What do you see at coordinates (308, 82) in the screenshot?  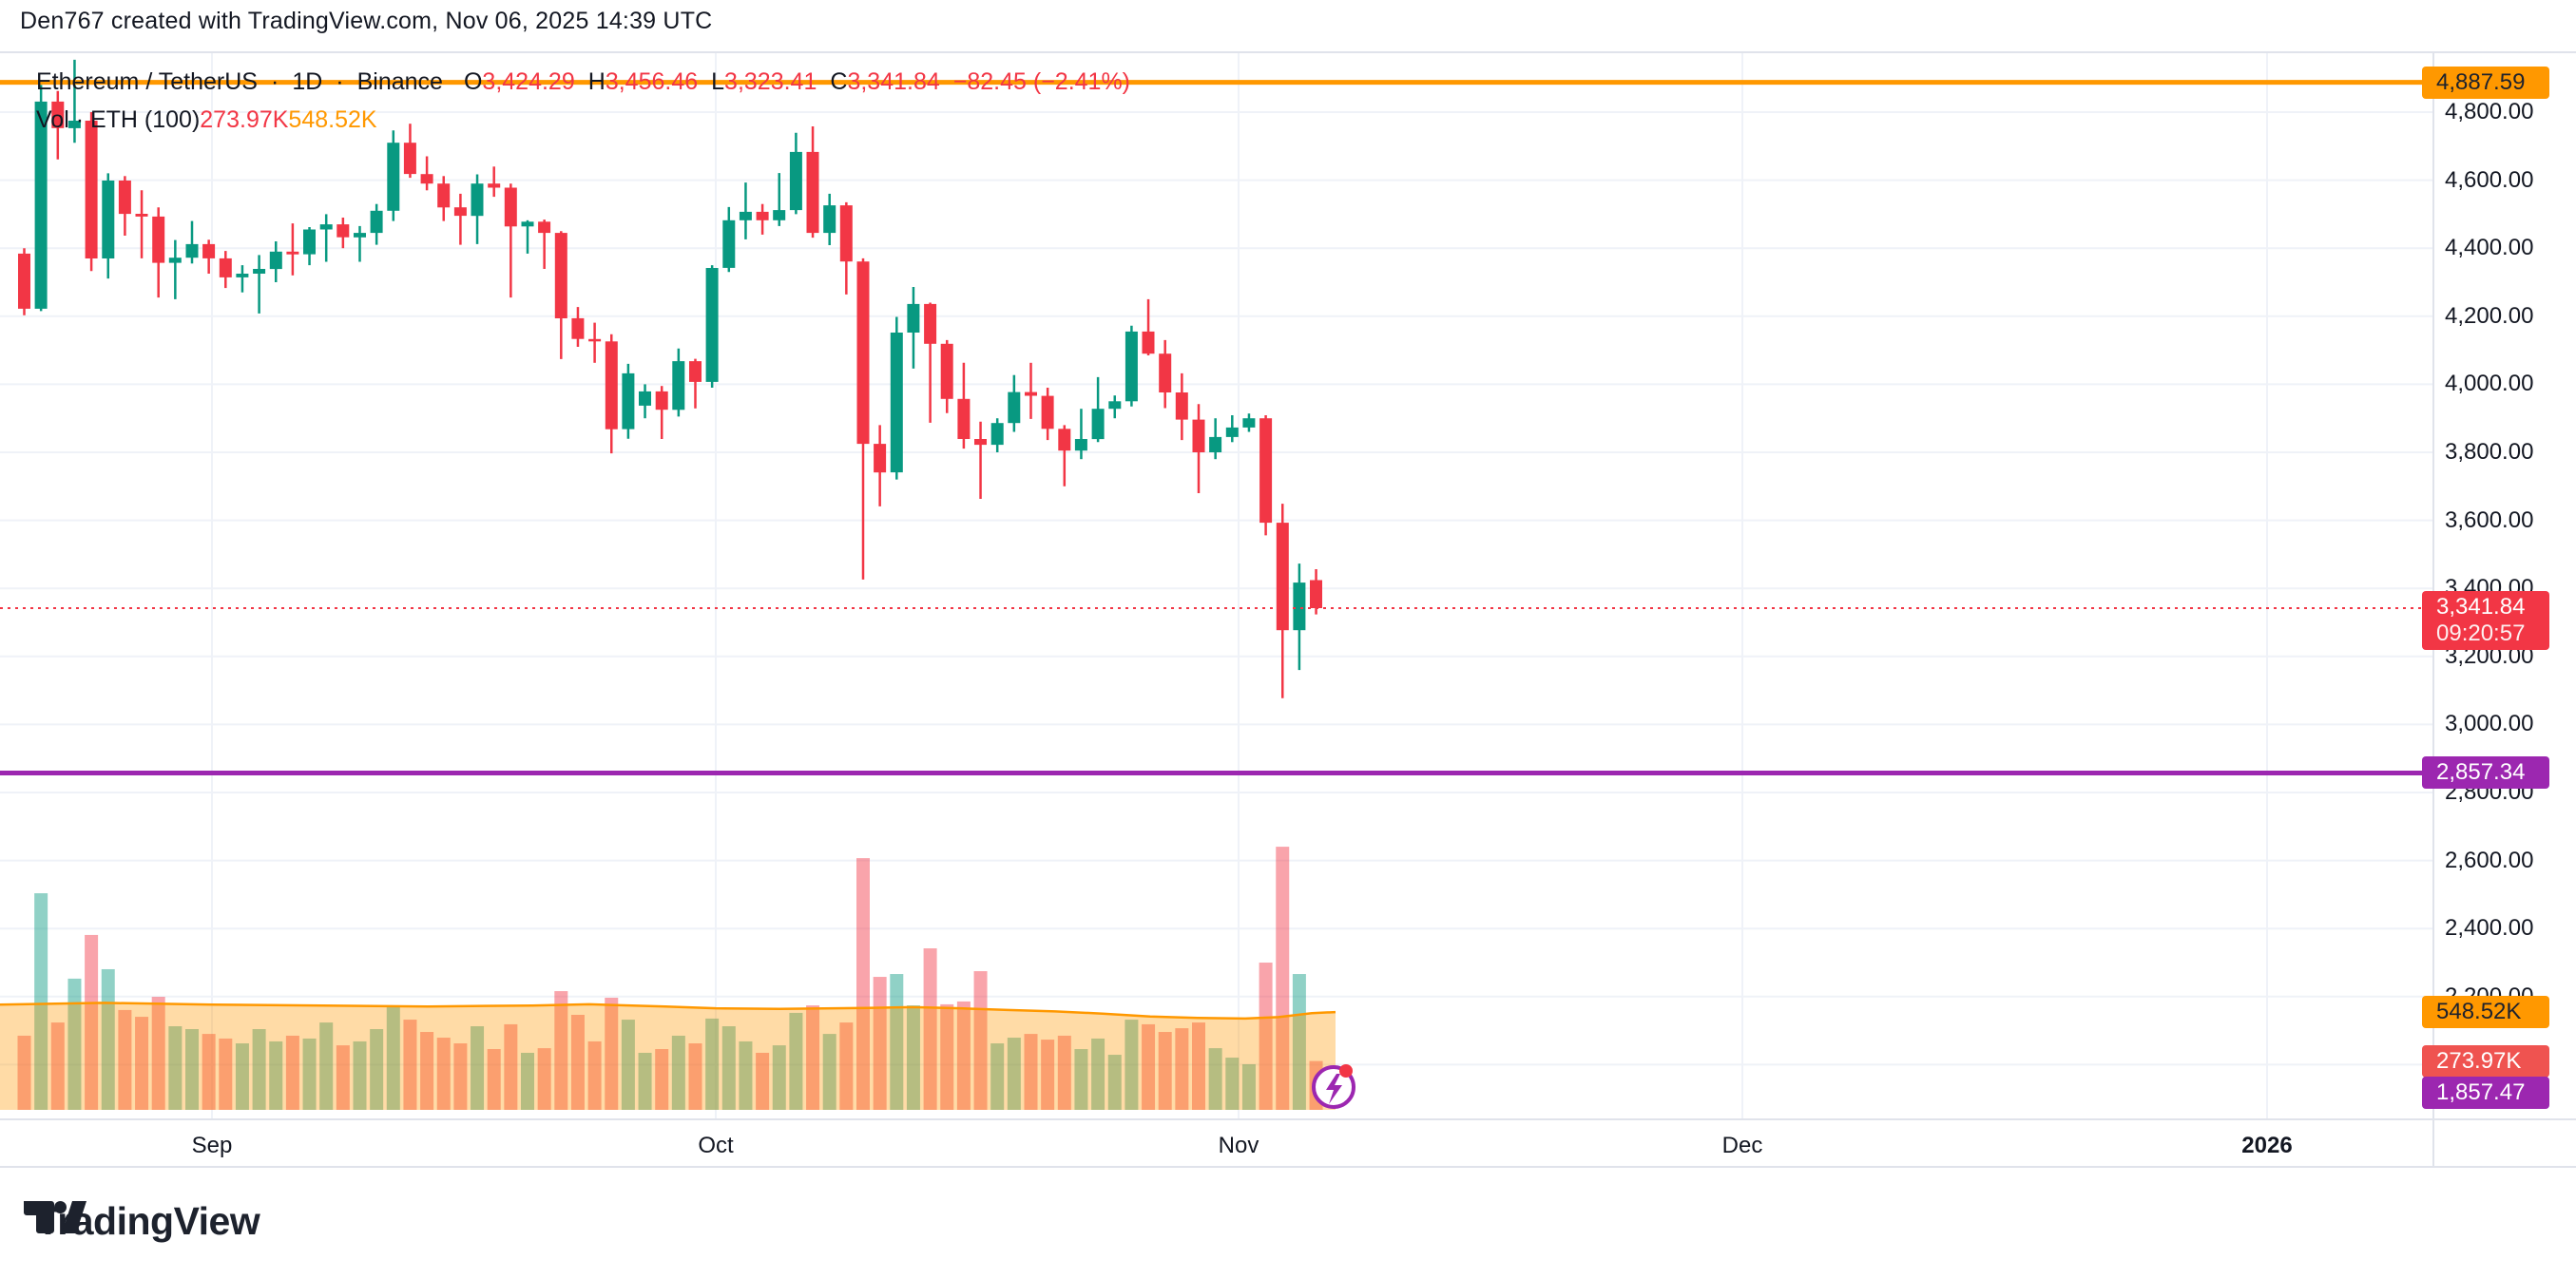 I see `interval-value: 1D` at bounding box center [308, 82].